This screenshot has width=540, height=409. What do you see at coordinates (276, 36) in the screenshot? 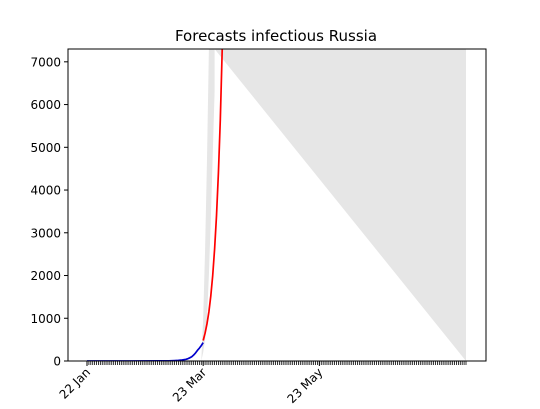
I see `chart-title: Forecasts infectious Russia` at bounding box center [276, 36].